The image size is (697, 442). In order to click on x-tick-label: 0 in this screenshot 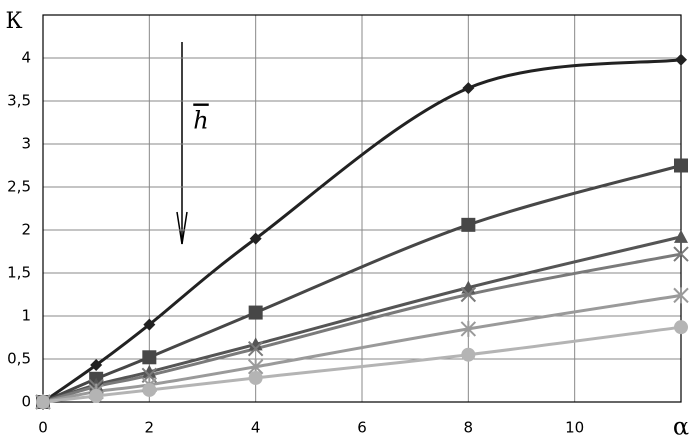, I will do `click(43, 428)`.